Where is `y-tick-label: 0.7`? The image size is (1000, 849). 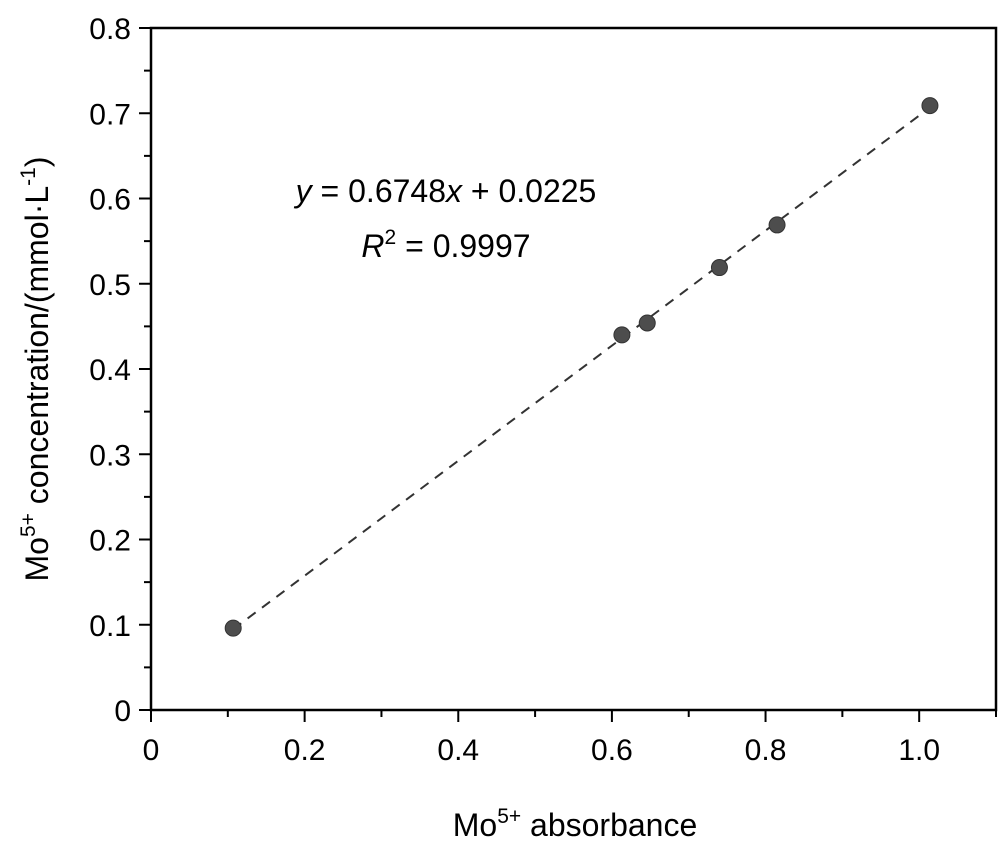 y-tick-label: 0.7 is located at coordinates (110, 114).